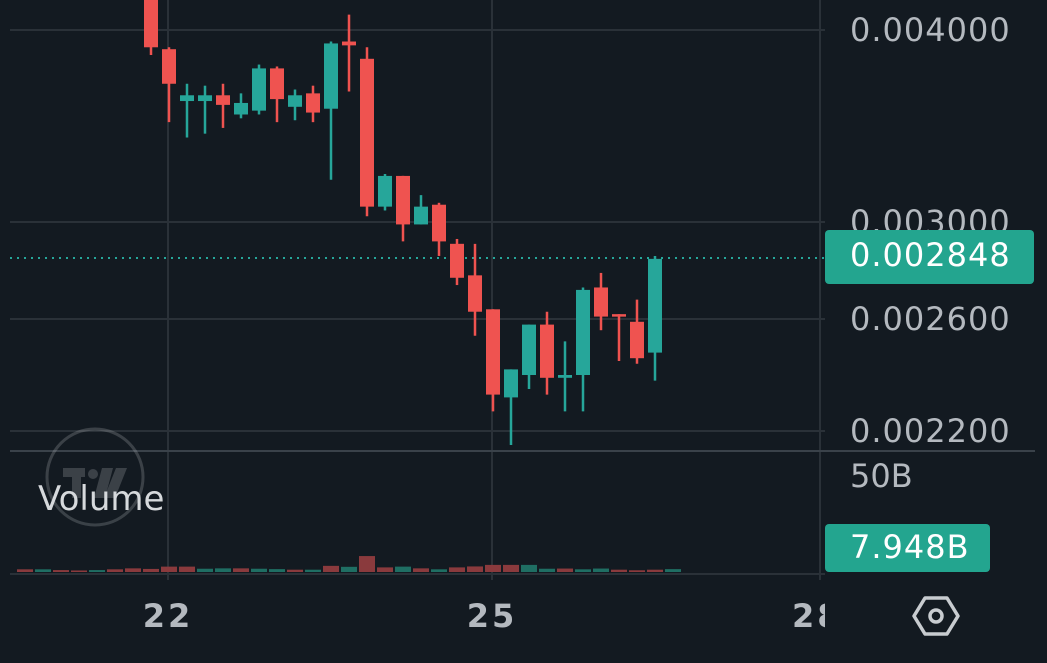 The width and height of the screenshot is (1047, 663). What do you see at coordinates (349, 564) in the screenshot?
I see `volume-series` at bounding box center [349, 564].